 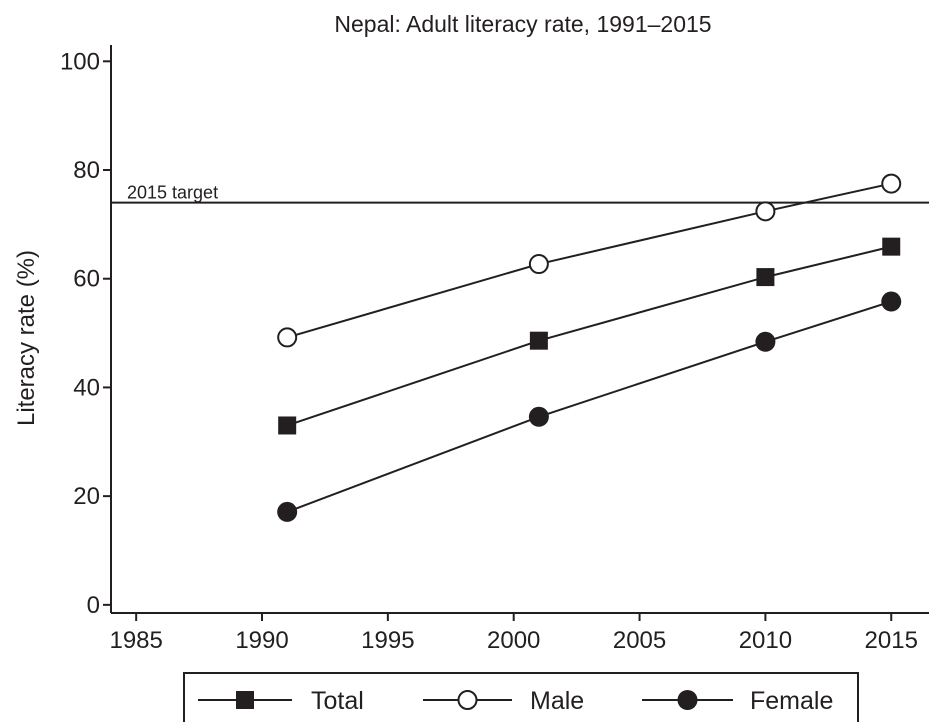 I want to click on legend-marker-female, so click(x=687, y=700).